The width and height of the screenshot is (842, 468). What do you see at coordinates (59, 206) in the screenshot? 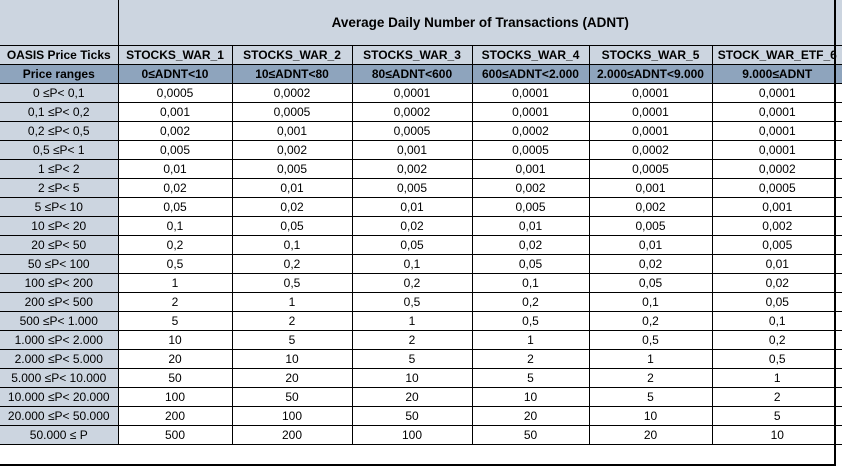
I see `price-range-label: 5 ≤P< 10` at bounding box center [59, 206].